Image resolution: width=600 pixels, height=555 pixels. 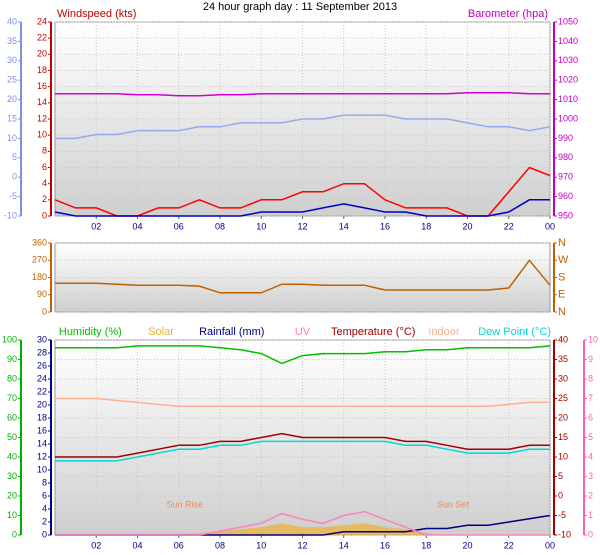 I want to click on y-tick-label: 70, so click(x=12, y=398).